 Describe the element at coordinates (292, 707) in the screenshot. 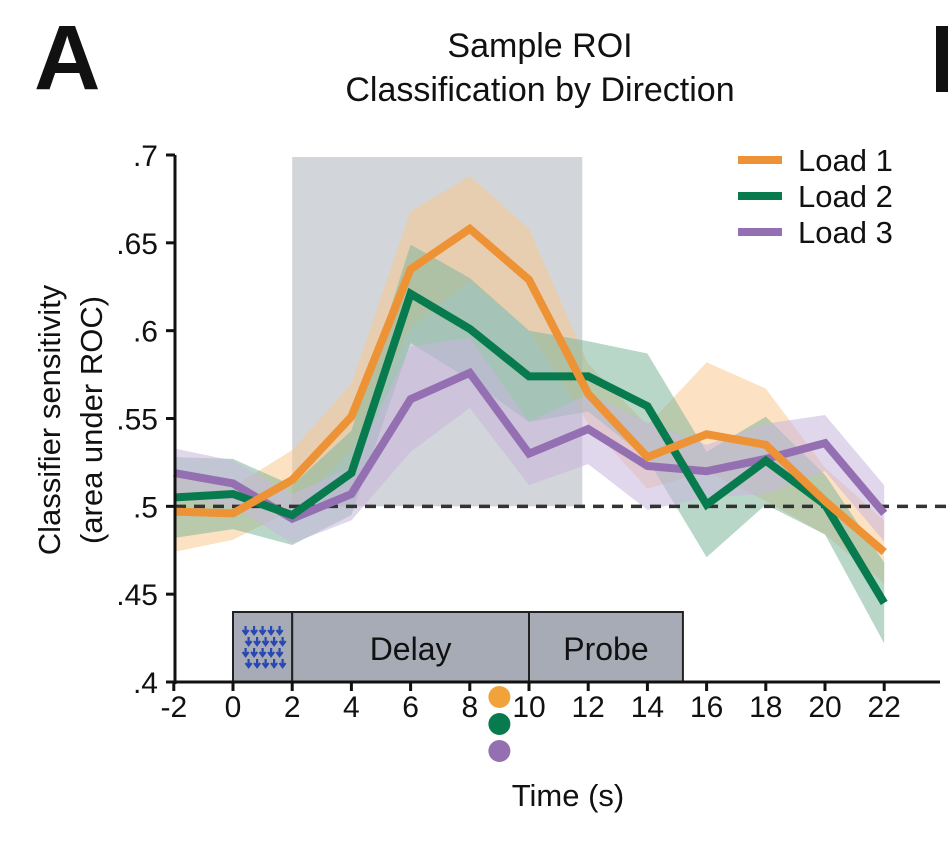

I see `x-tick-label: 2` at that location.